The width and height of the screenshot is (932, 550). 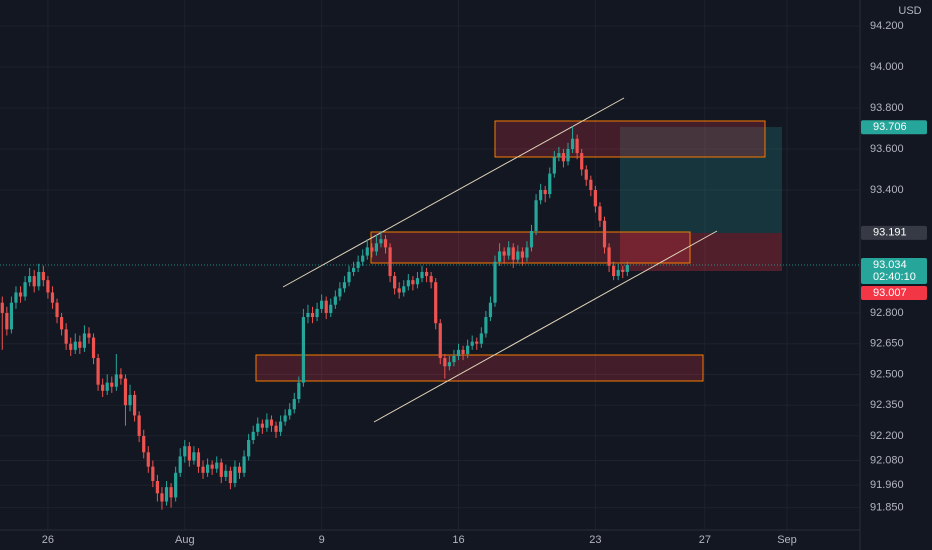 What do you see at coordinates (185, 540) in the screenshot?
I see `x-tick-label: Aug` at bounding box center [185, 540].